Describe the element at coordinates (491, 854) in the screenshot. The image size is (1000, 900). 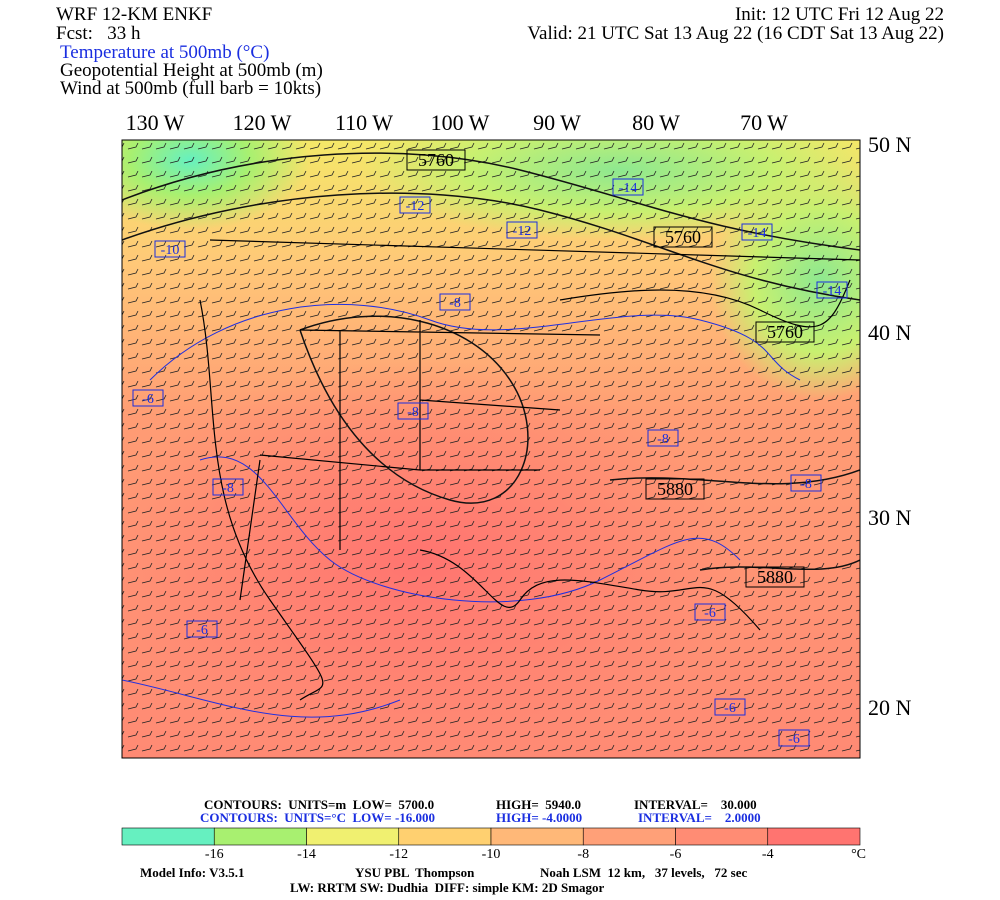
I see `colorbar-label: -10` at that location.